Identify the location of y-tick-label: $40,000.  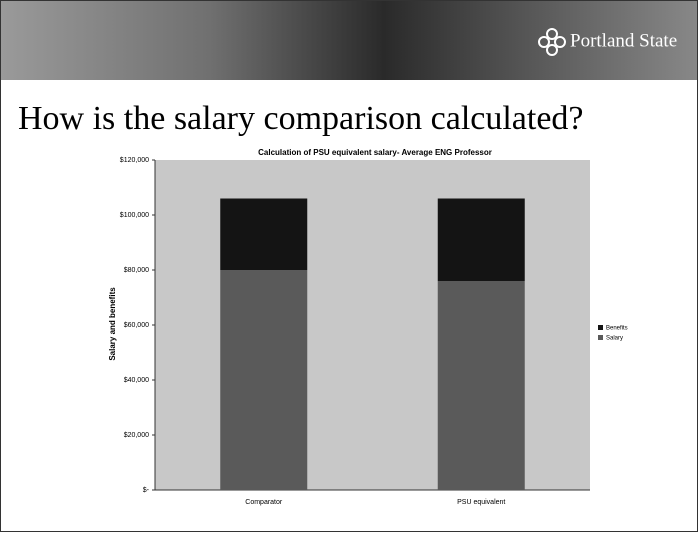
(136, 380).